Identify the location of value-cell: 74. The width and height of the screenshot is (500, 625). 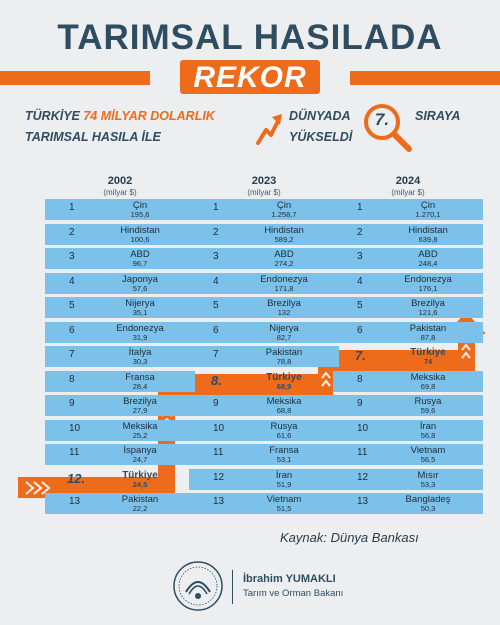
(428, 361).